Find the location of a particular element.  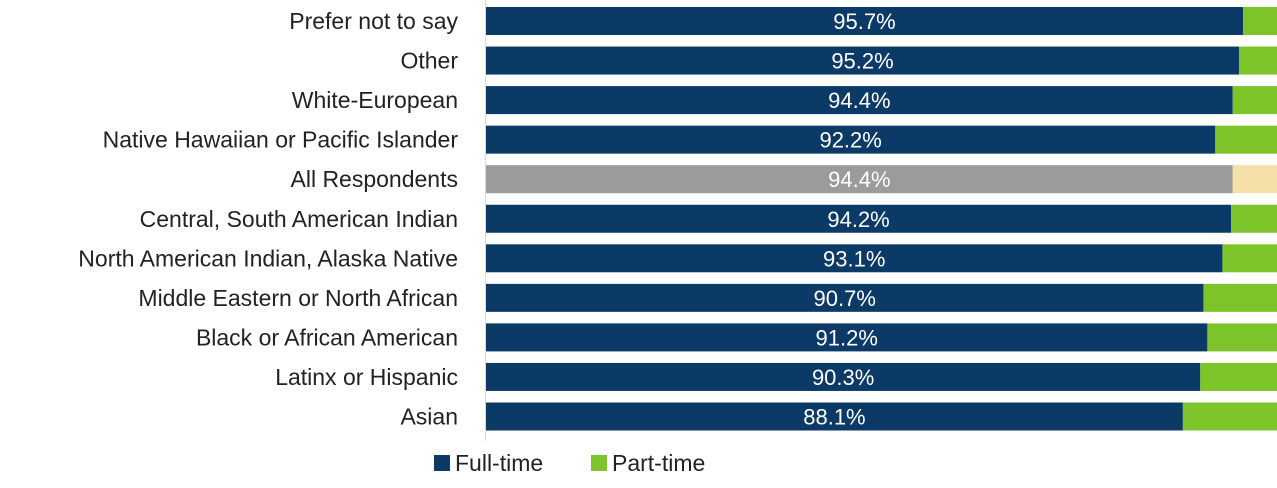

legend: Full-time Part-time is located at coordinates (569, 463).